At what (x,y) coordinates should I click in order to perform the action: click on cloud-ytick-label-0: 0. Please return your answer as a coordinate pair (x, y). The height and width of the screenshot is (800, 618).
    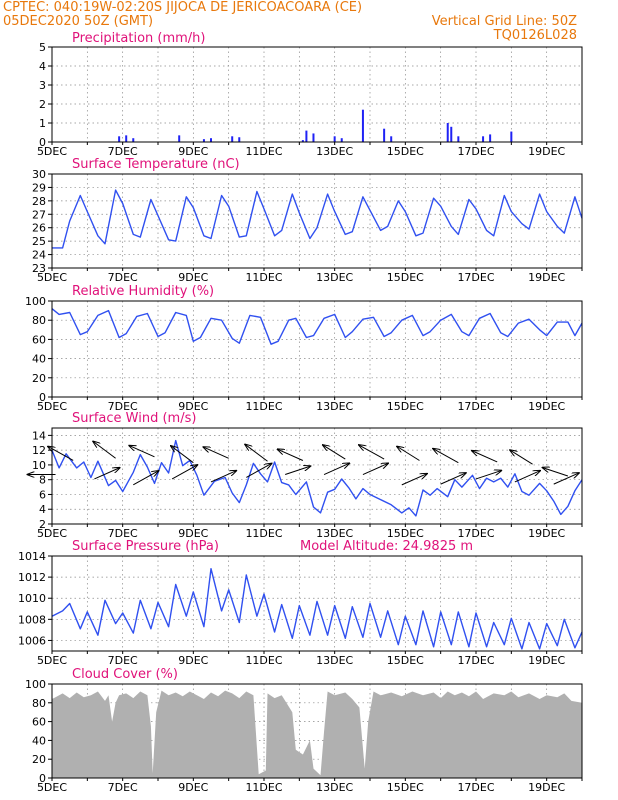
    Looking at the image, I should click on (42, 778).